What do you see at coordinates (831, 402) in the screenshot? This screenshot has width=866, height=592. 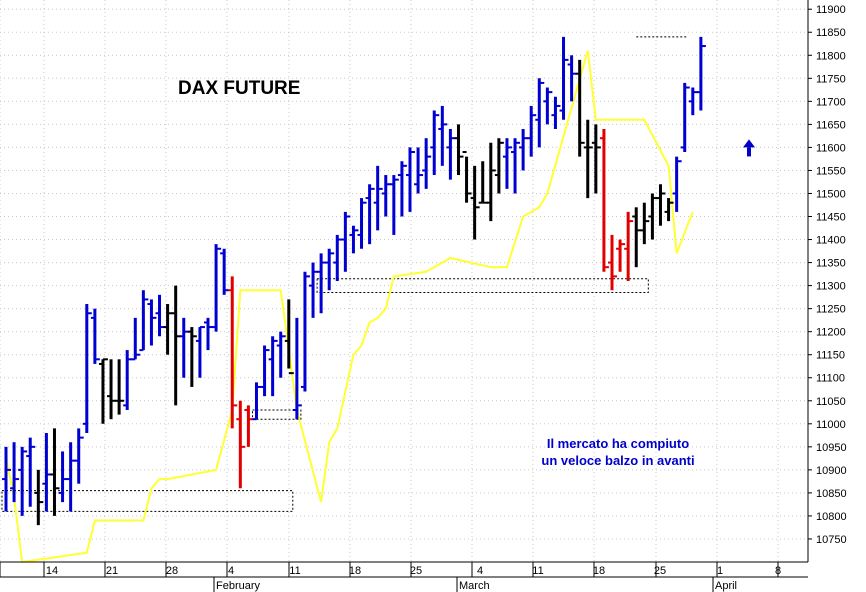 I see `y-tick-label: 11050` at bounding box center [831, 402].